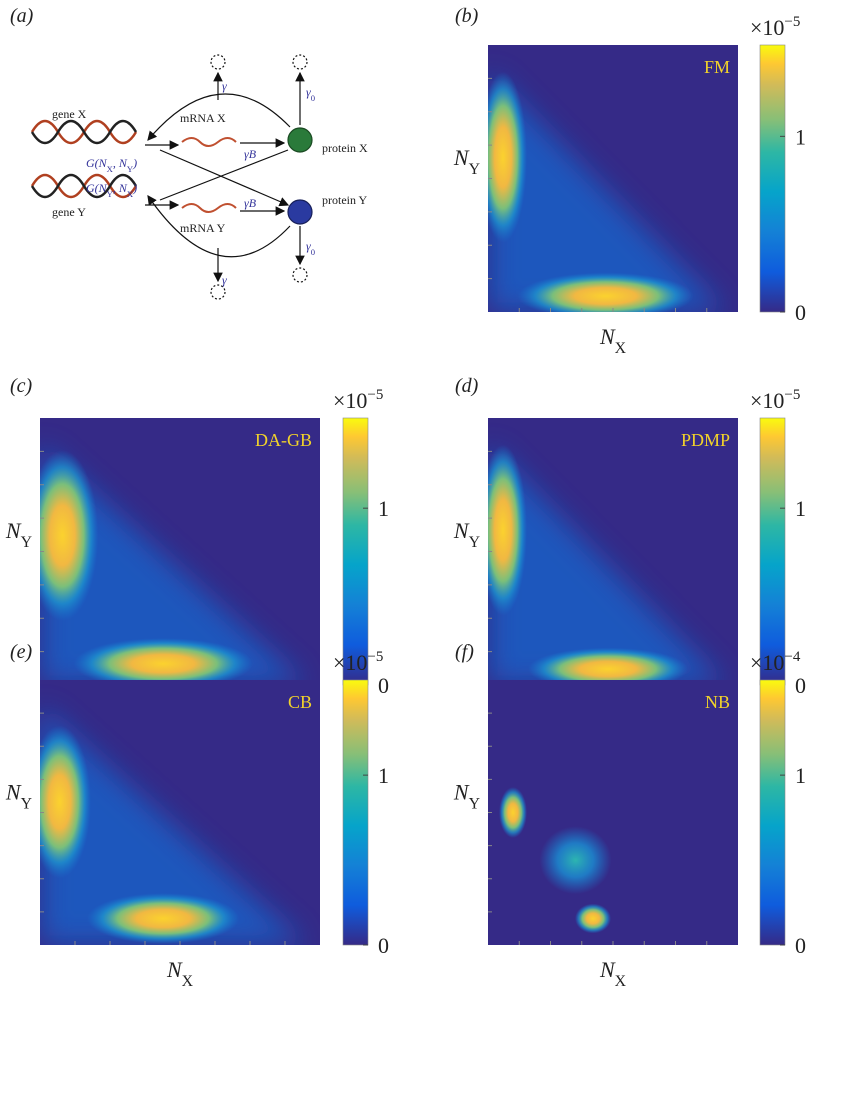 The width and height of the screenshot is (850, 1097). Describe the element at coordinates (203, 118) in the screenshot. I see `mrna-label: mRNA X` at that location.